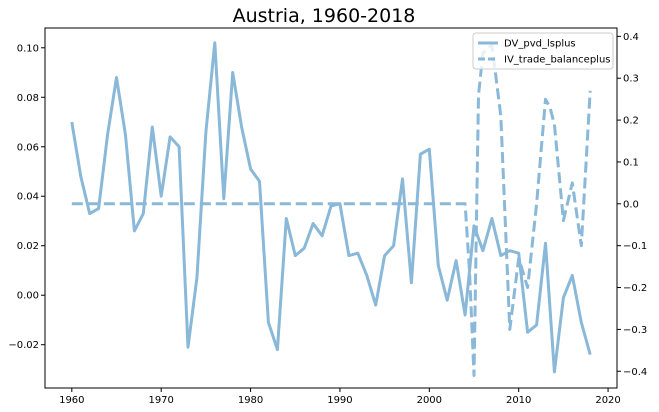 The height and width of the screenshot is (412, 659). Describe the element at coordinates (28, 98) in the screenshot. I see `y-left-tick-label: 0.08` at that location.